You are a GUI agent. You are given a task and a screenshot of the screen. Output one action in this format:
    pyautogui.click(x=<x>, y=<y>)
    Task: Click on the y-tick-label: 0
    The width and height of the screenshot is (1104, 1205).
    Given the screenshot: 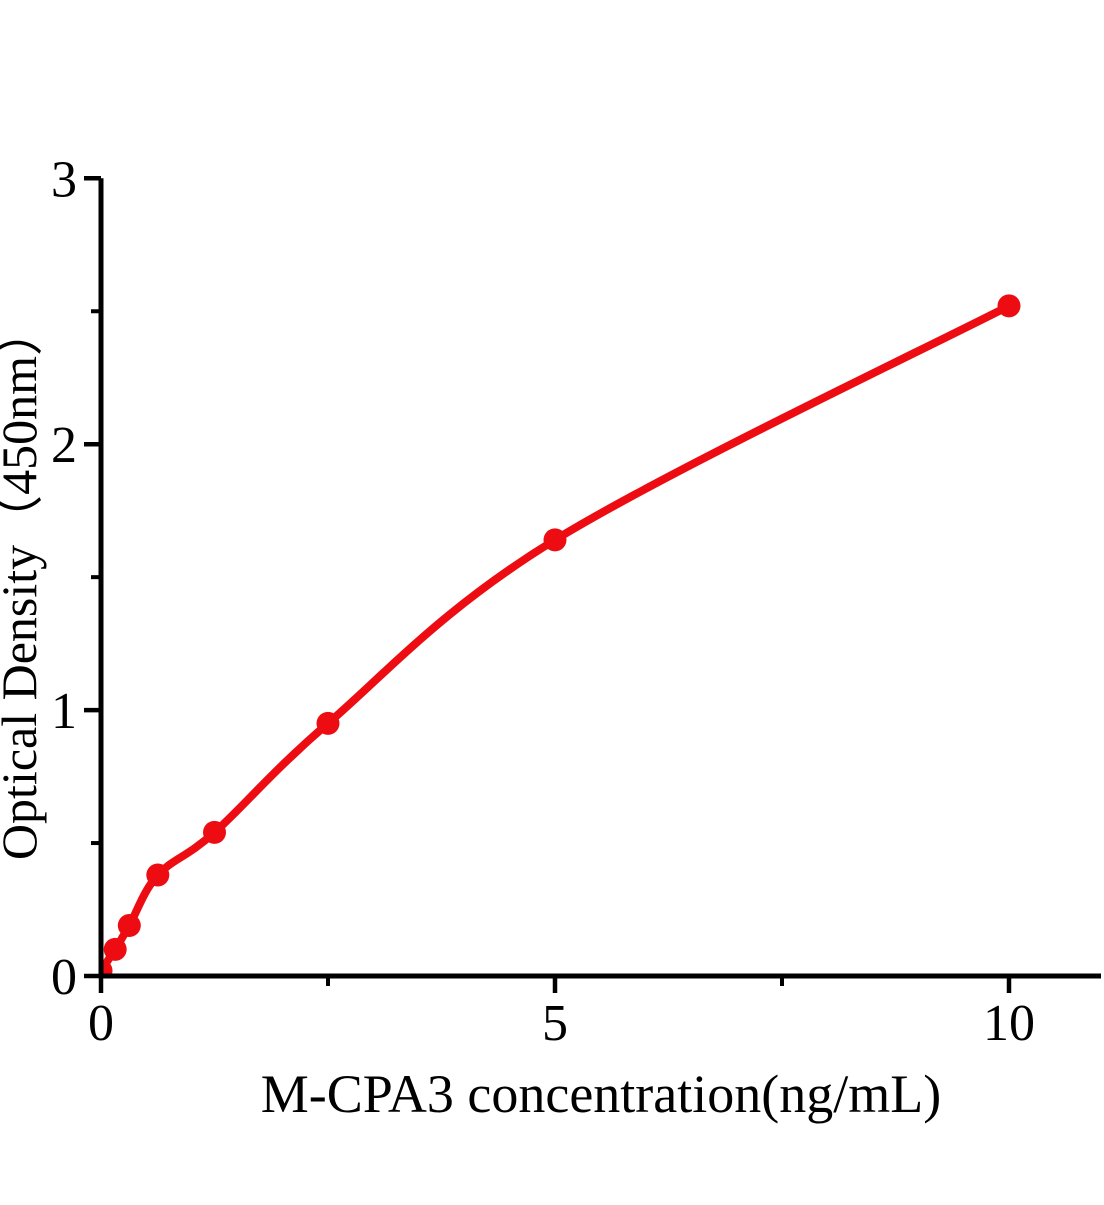 What is the action you would take?
    pyautogui.click(x=64, y=977)
    